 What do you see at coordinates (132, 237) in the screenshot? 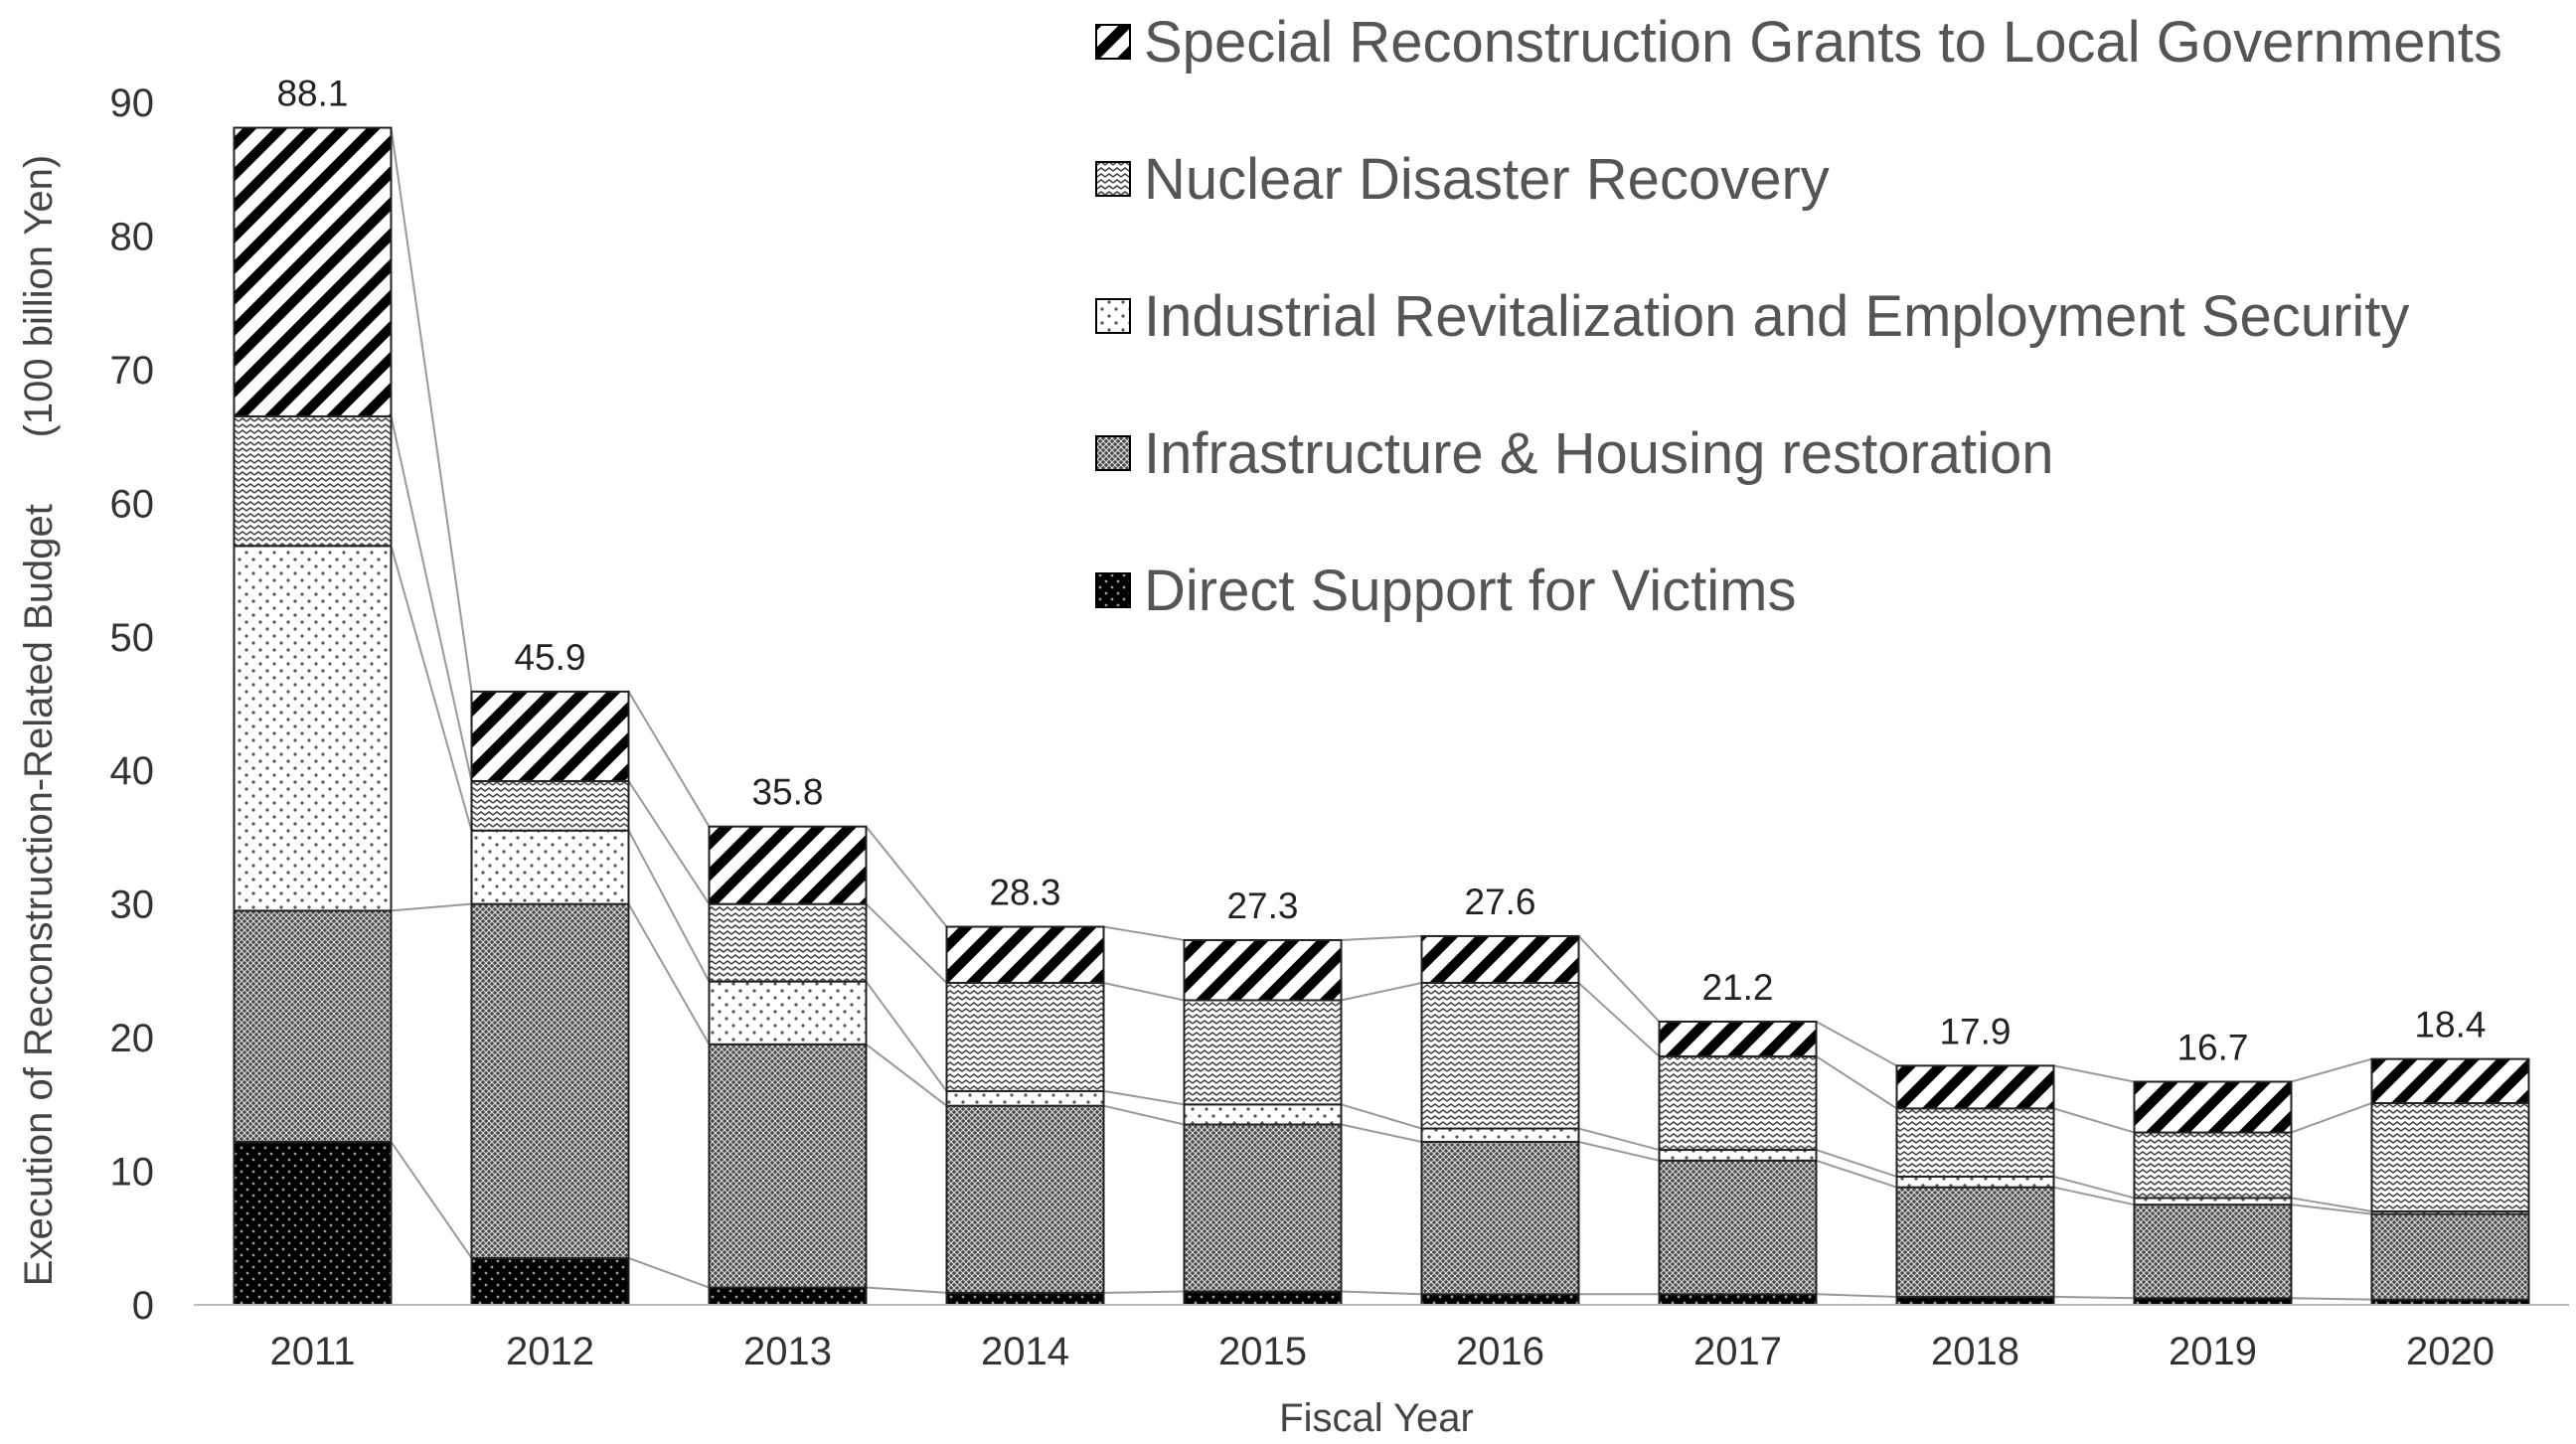
I see `y-tick-label: 80` at bounding box center [132, 237].